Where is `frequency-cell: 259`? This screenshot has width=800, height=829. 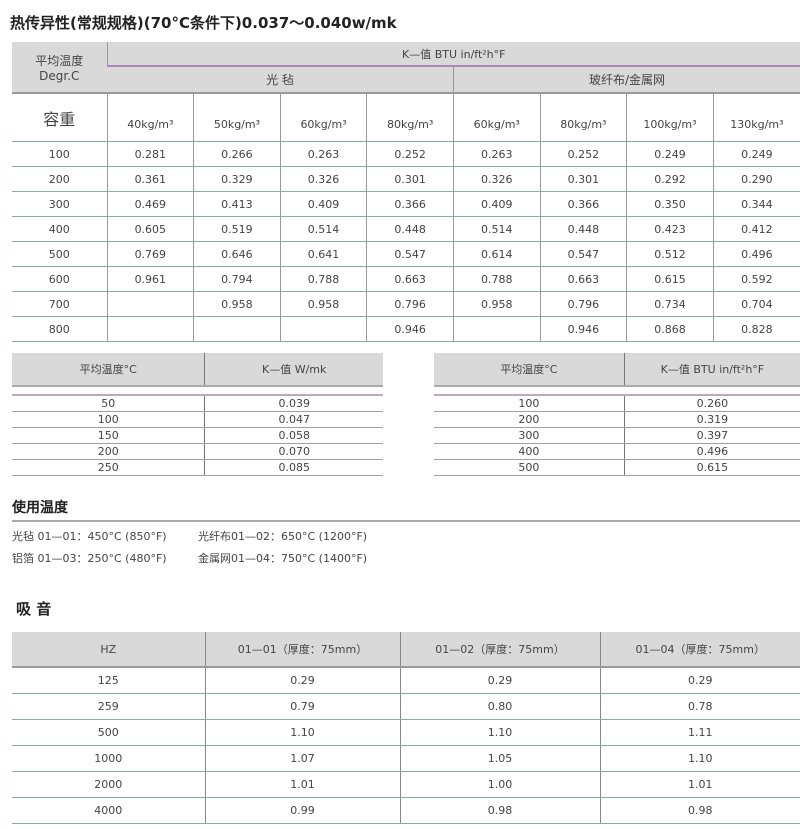
frequency-cell: 259 is located at coordinates (108, 706).